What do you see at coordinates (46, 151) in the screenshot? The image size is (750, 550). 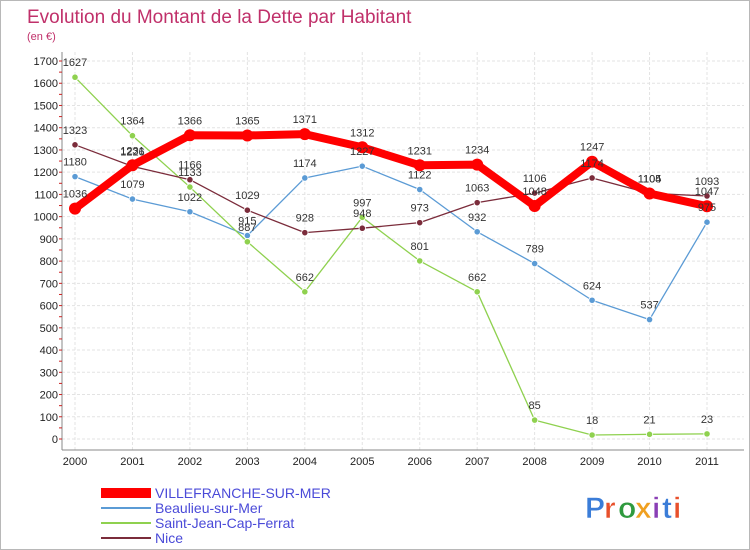 I see `y-tick-label: 1300` at bounding box center [46, 151].